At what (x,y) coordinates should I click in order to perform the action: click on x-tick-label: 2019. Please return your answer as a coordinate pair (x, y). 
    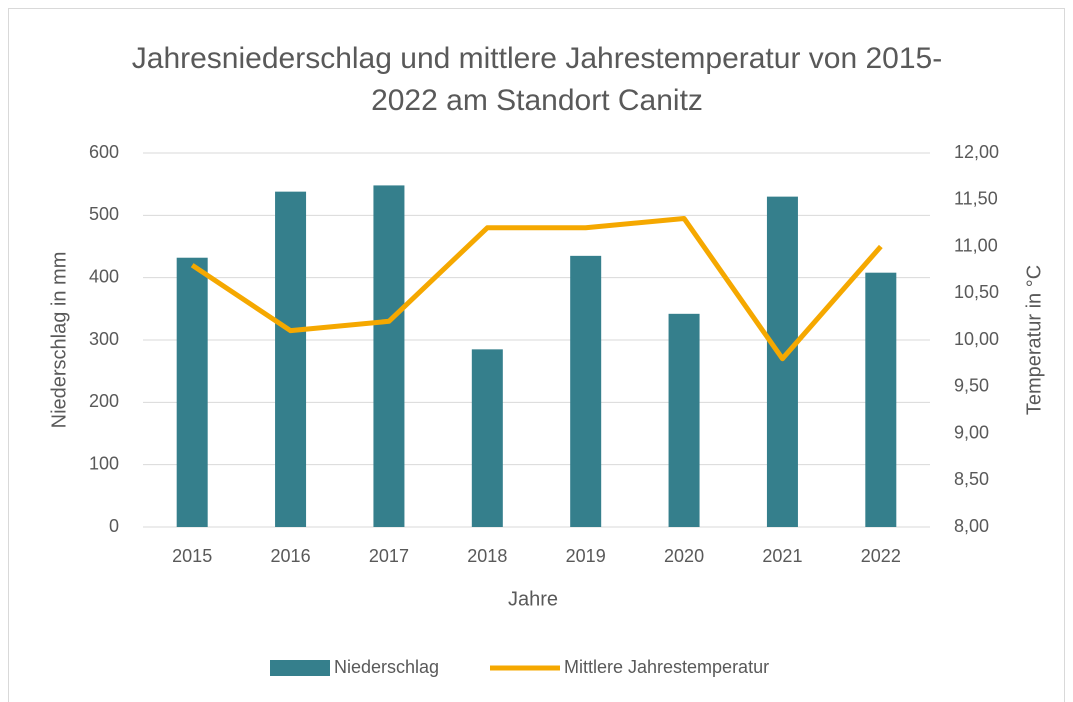
    Looking at the image, I should click on (586, 556).